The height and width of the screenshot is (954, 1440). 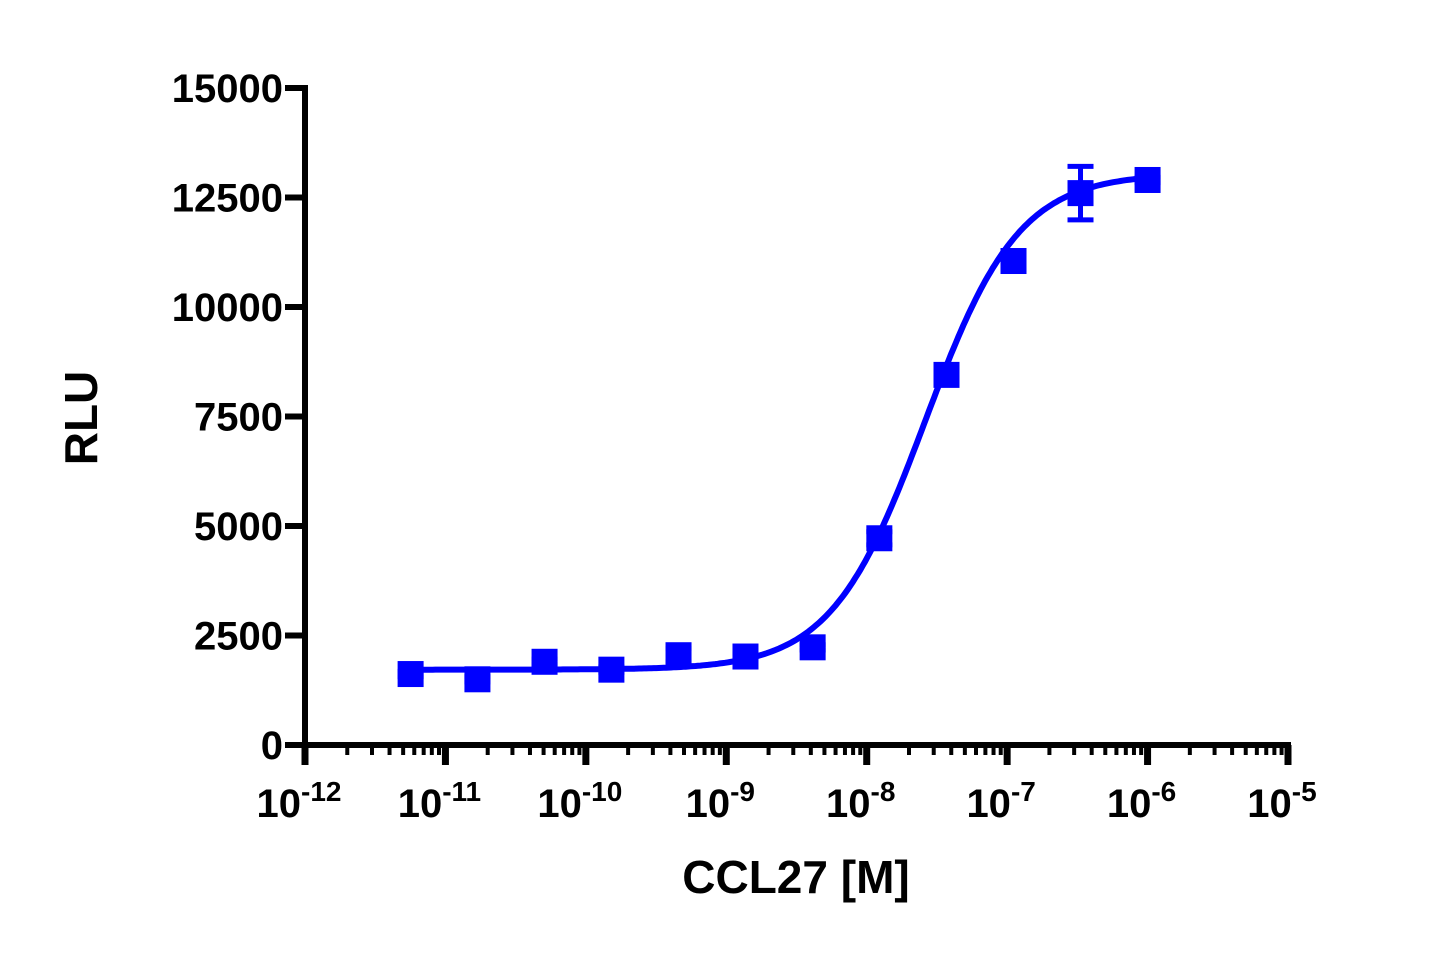 What do you see at coordinates (439, 801) in the screenshot?
I see `x-tick-label: 10⁻¹¹` at bounding box center [439, 801].